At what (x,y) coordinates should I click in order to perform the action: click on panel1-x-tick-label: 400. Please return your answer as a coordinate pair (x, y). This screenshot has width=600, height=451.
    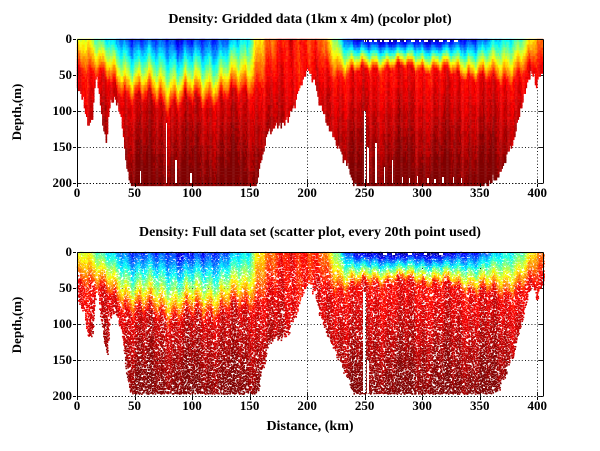
    Looking at the image, I should click on (537, 192).